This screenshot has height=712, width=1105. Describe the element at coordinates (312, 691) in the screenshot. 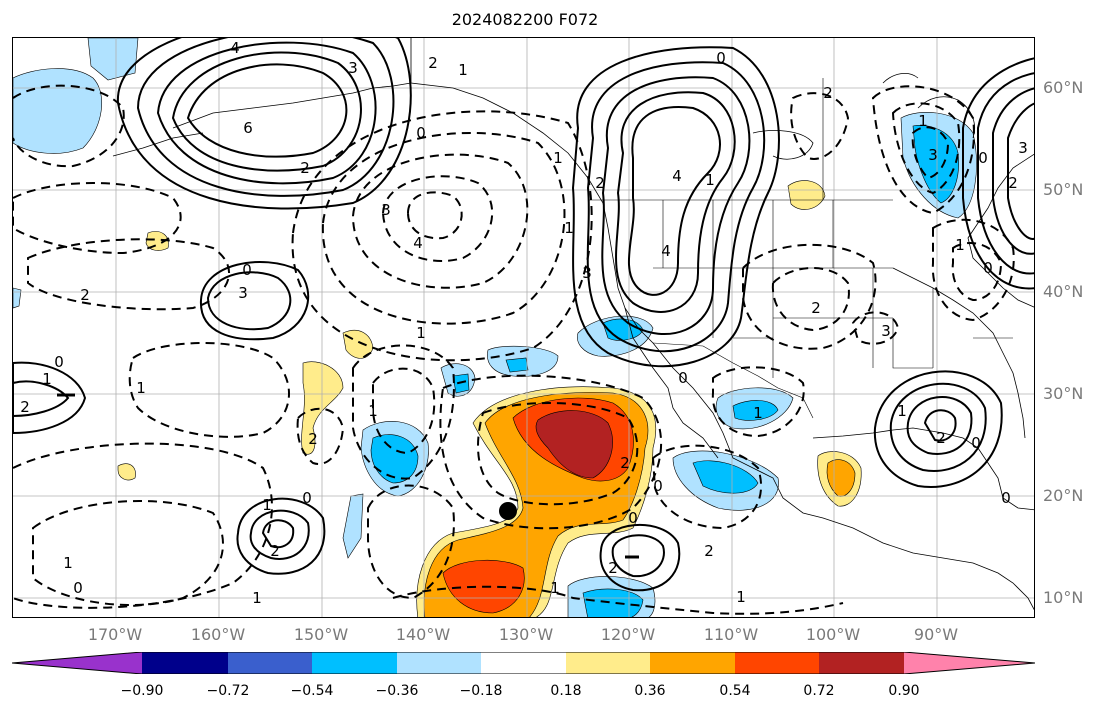

I see `colorbar-tick-label: −0.54` at that location.